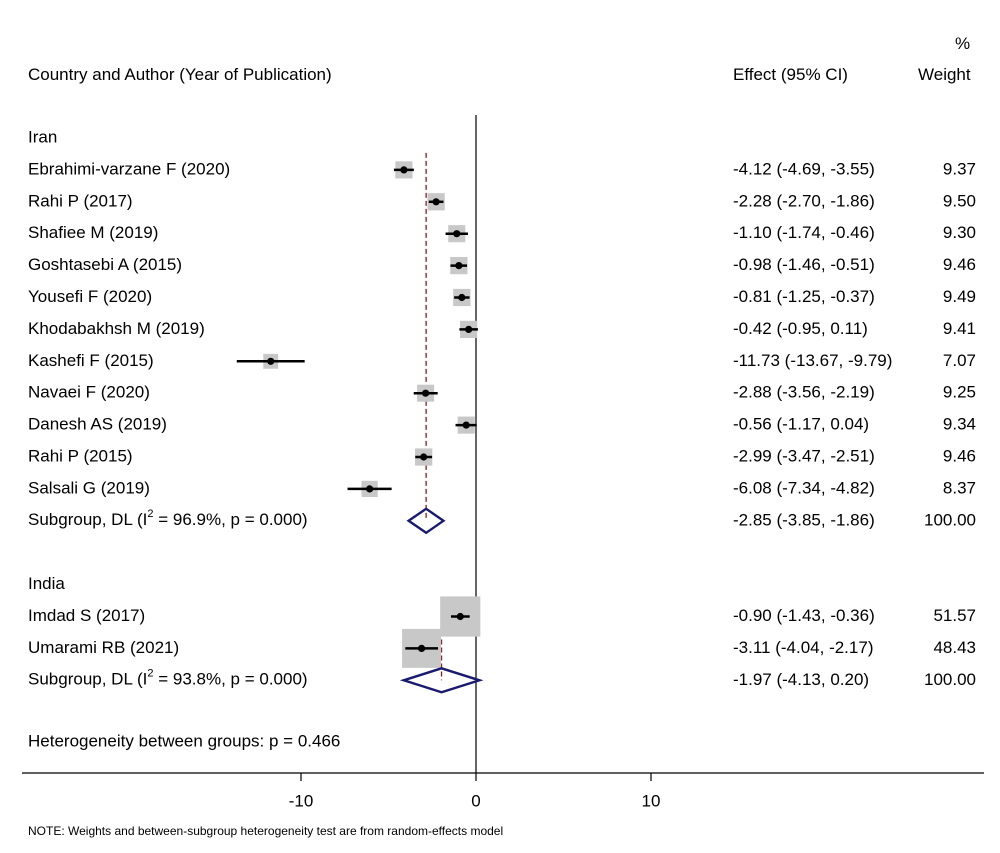 Image resolution: width=1000 pixels, height=853 pixels. What do you see at coordinates (804, 392) in the screenshot?
I see `effect-ci-text: -2.88 (-3.56, -2.19)` at bounding box center [804, 392].